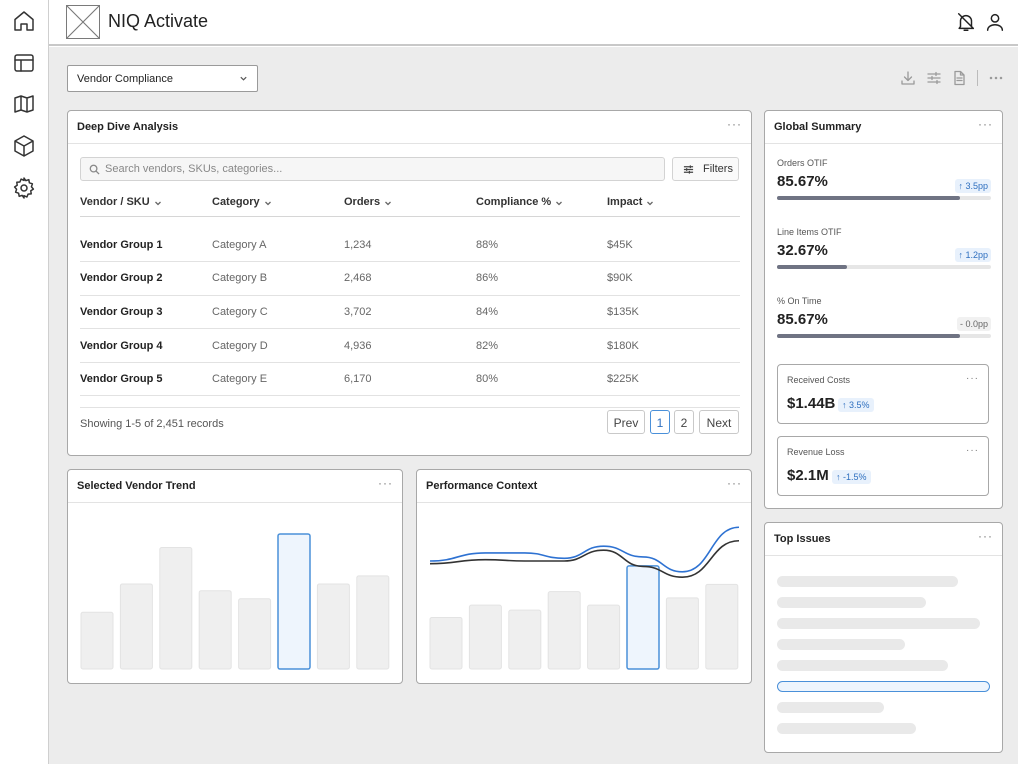 Image resolution: width=1018 pixels, height=764 pixels. Describe the element at coordinates (584, 486) in the screenshot. I see `card-header: Performance Context ···` at that location.